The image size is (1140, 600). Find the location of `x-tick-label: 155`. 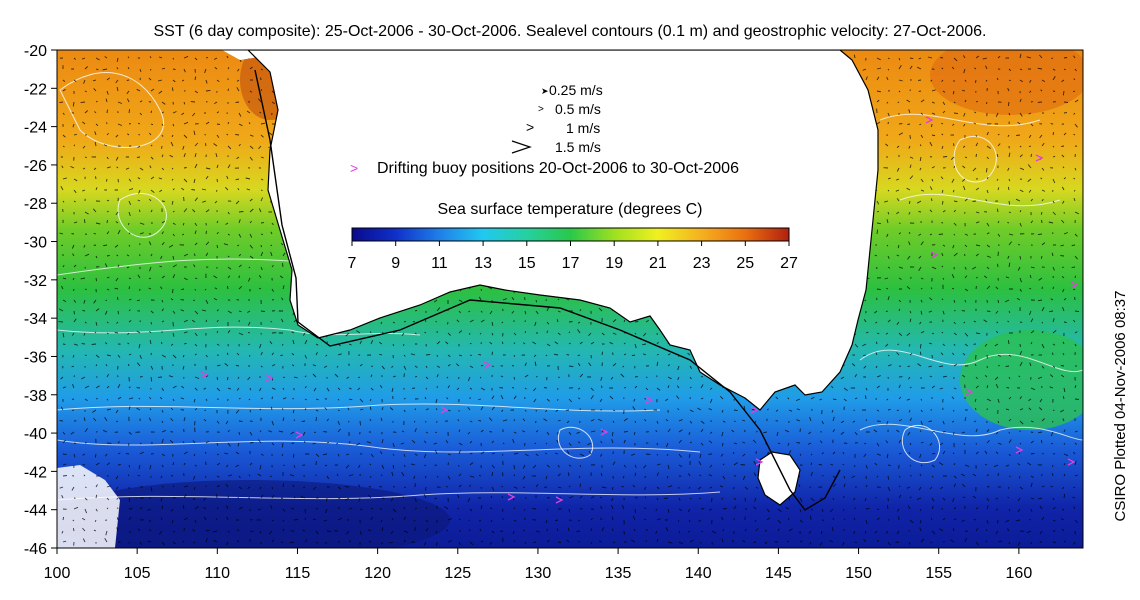

x-tick-label: 155 is located at coordinates (938, 573).